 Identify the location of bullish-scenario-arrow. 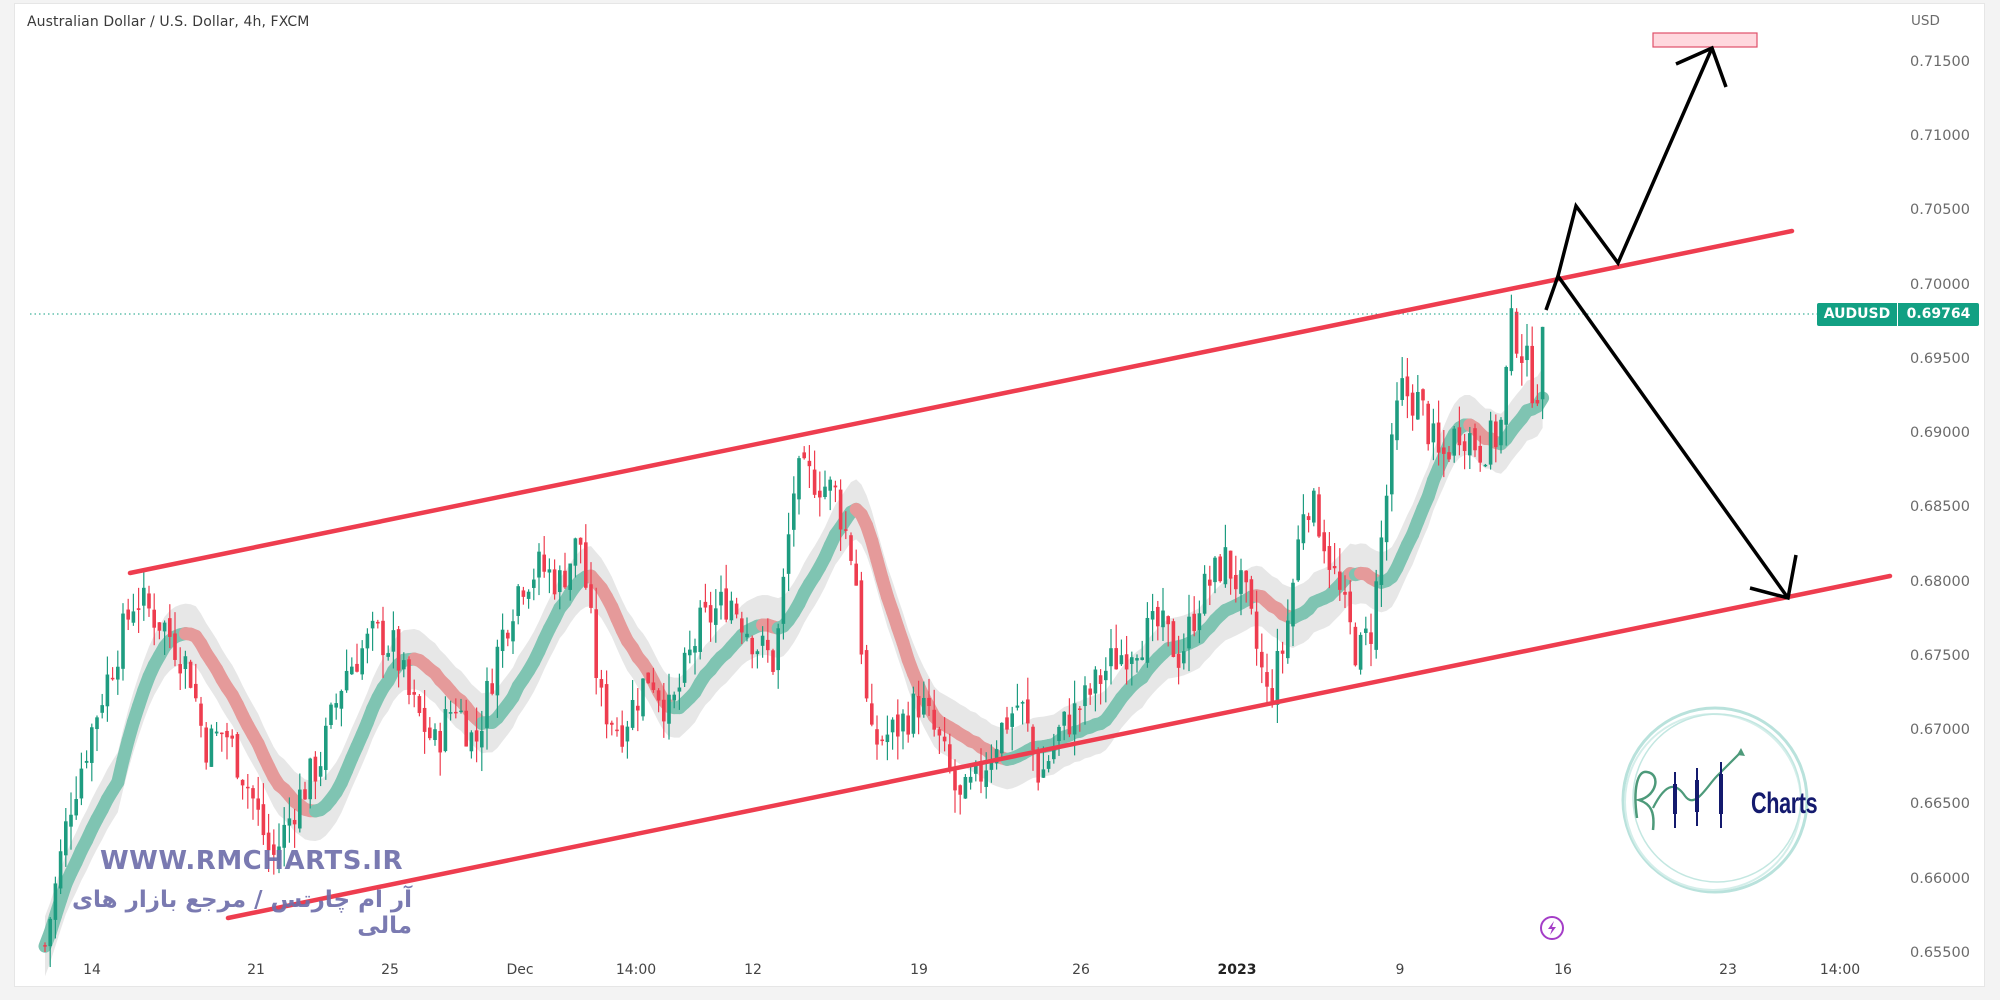
(1629, 179).